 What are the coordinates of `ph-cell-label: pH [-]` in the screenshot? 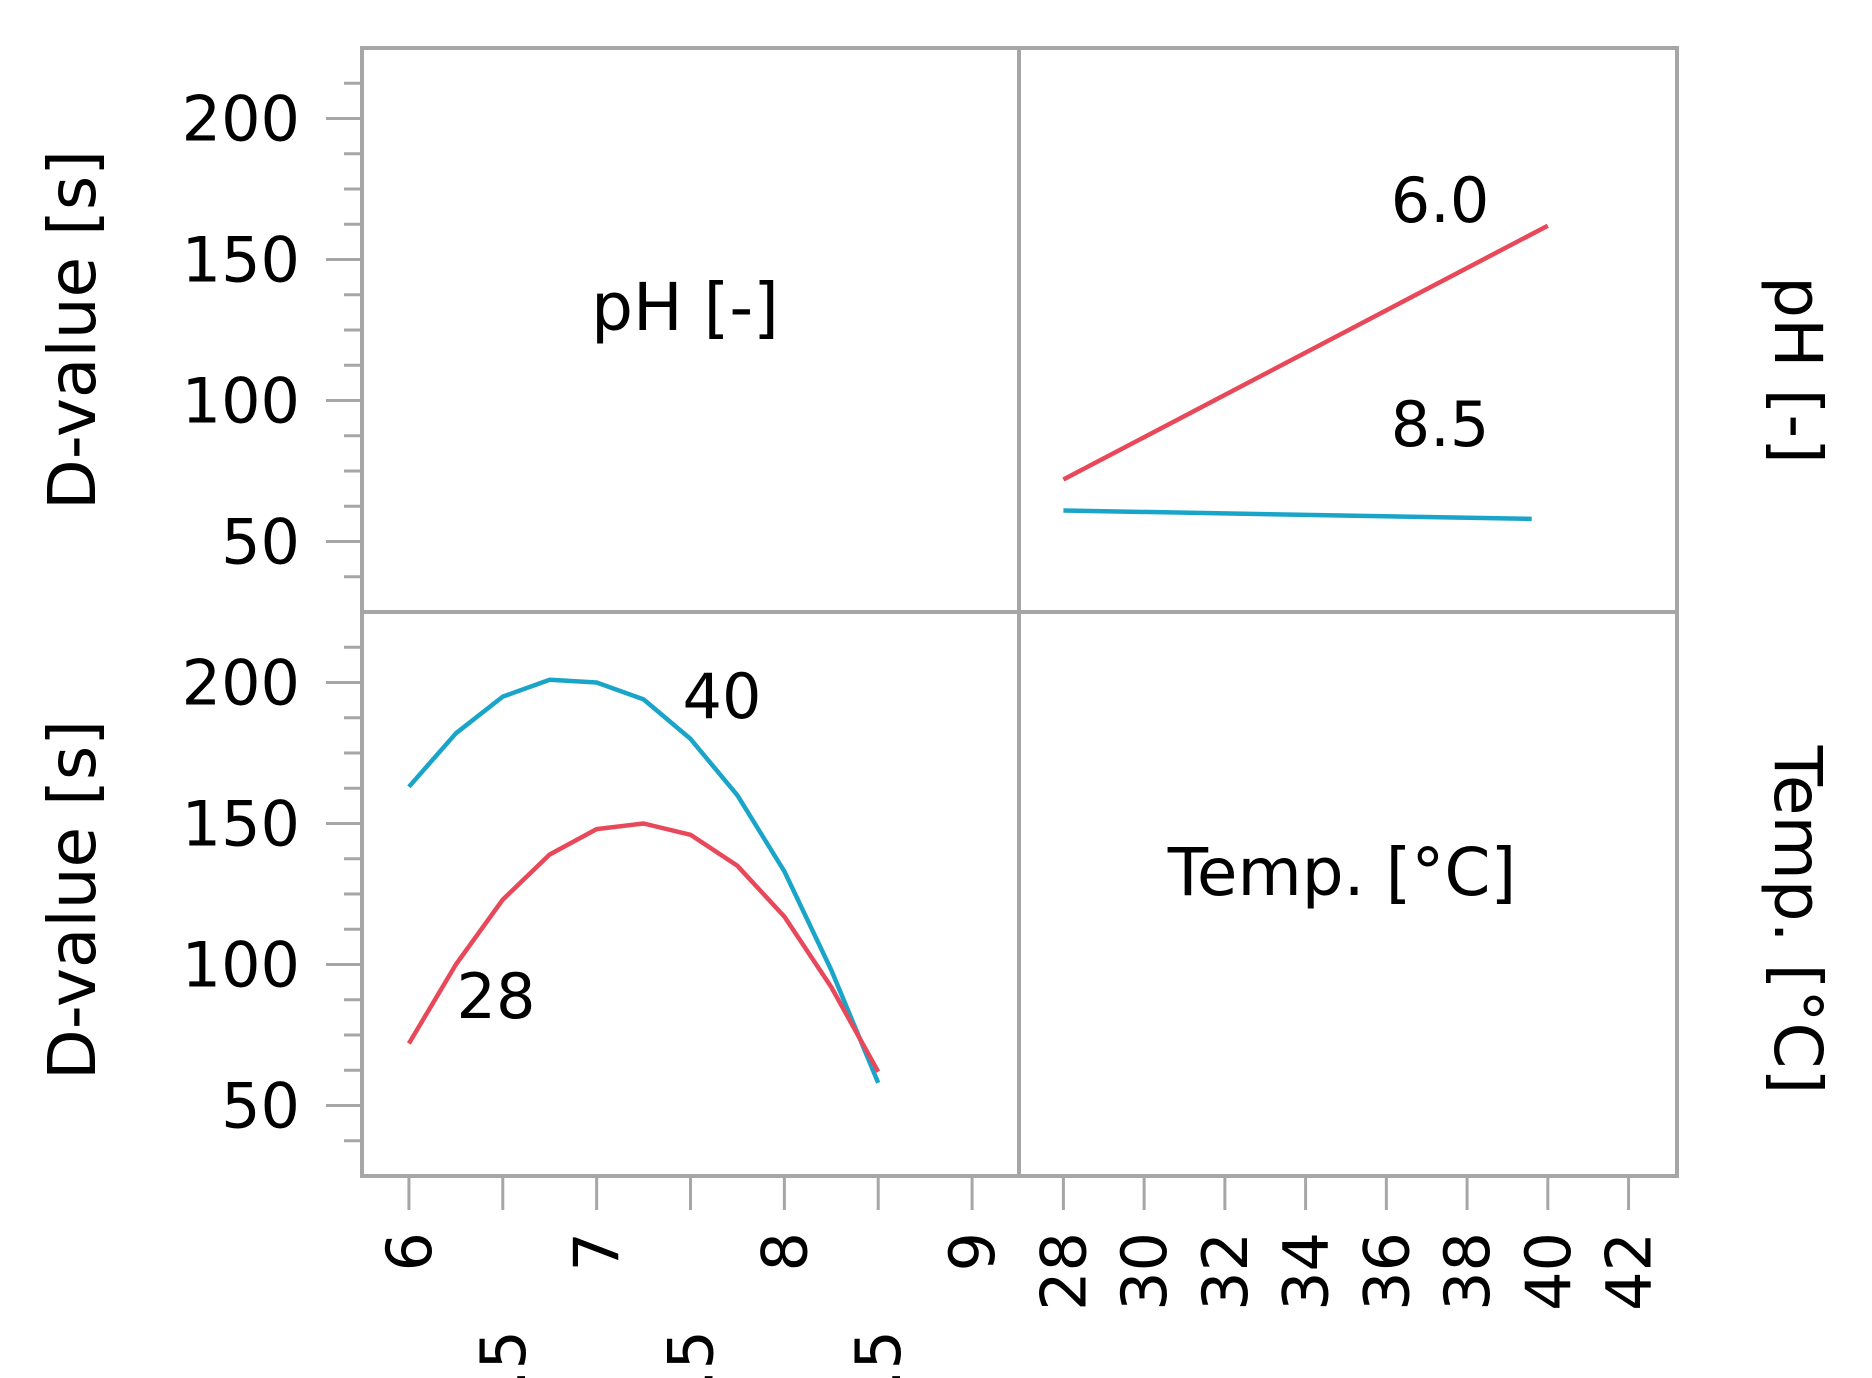 It's located at (685, 307).